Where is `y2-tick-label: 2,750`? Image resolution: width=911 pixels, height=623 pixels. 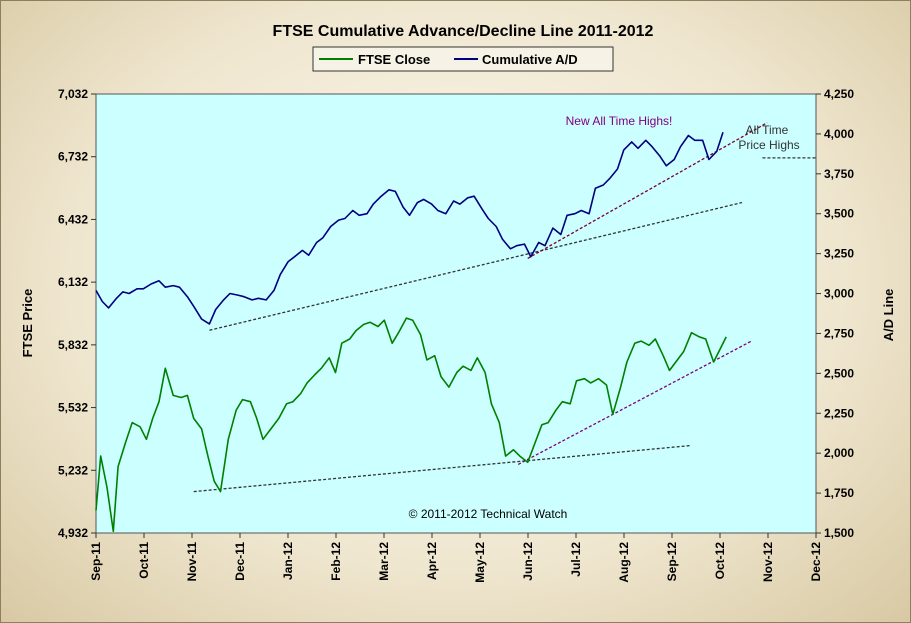
y2-tick-label: 2,750 is located at coordinates (839, 333).